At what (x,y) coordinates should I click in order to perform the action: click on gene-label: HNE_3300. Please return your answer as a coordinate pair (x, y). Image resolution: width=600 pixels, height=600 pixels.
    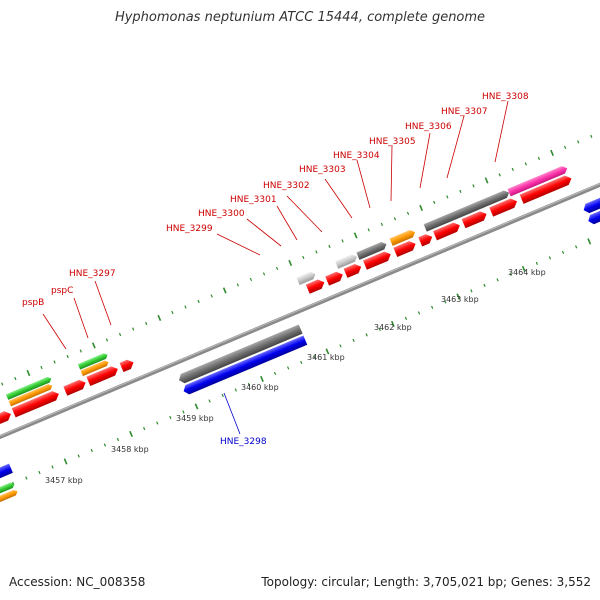
    Looking at the image, I should click on (221, 214).